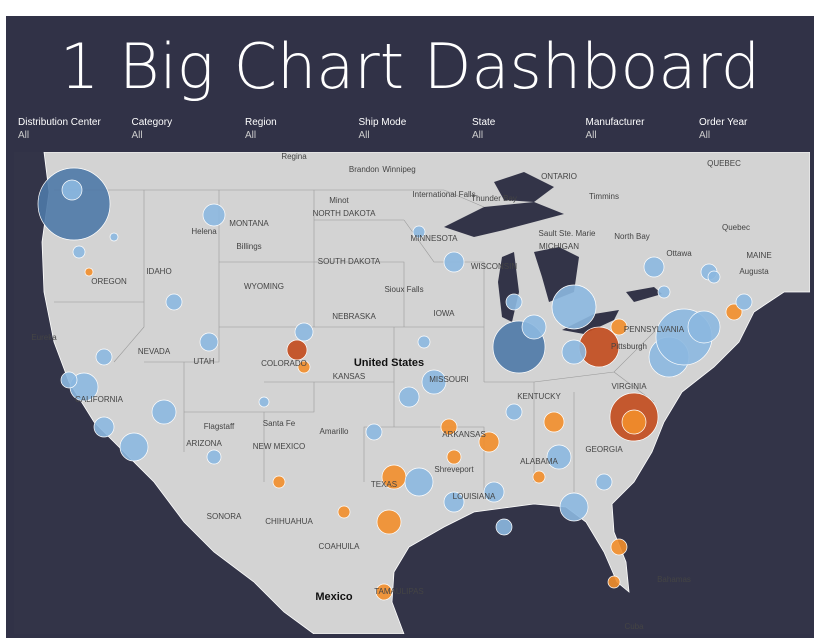  Describe the element at coordinates (736, 227) in the screenshot. I see `map-label: Quebec` at that location.